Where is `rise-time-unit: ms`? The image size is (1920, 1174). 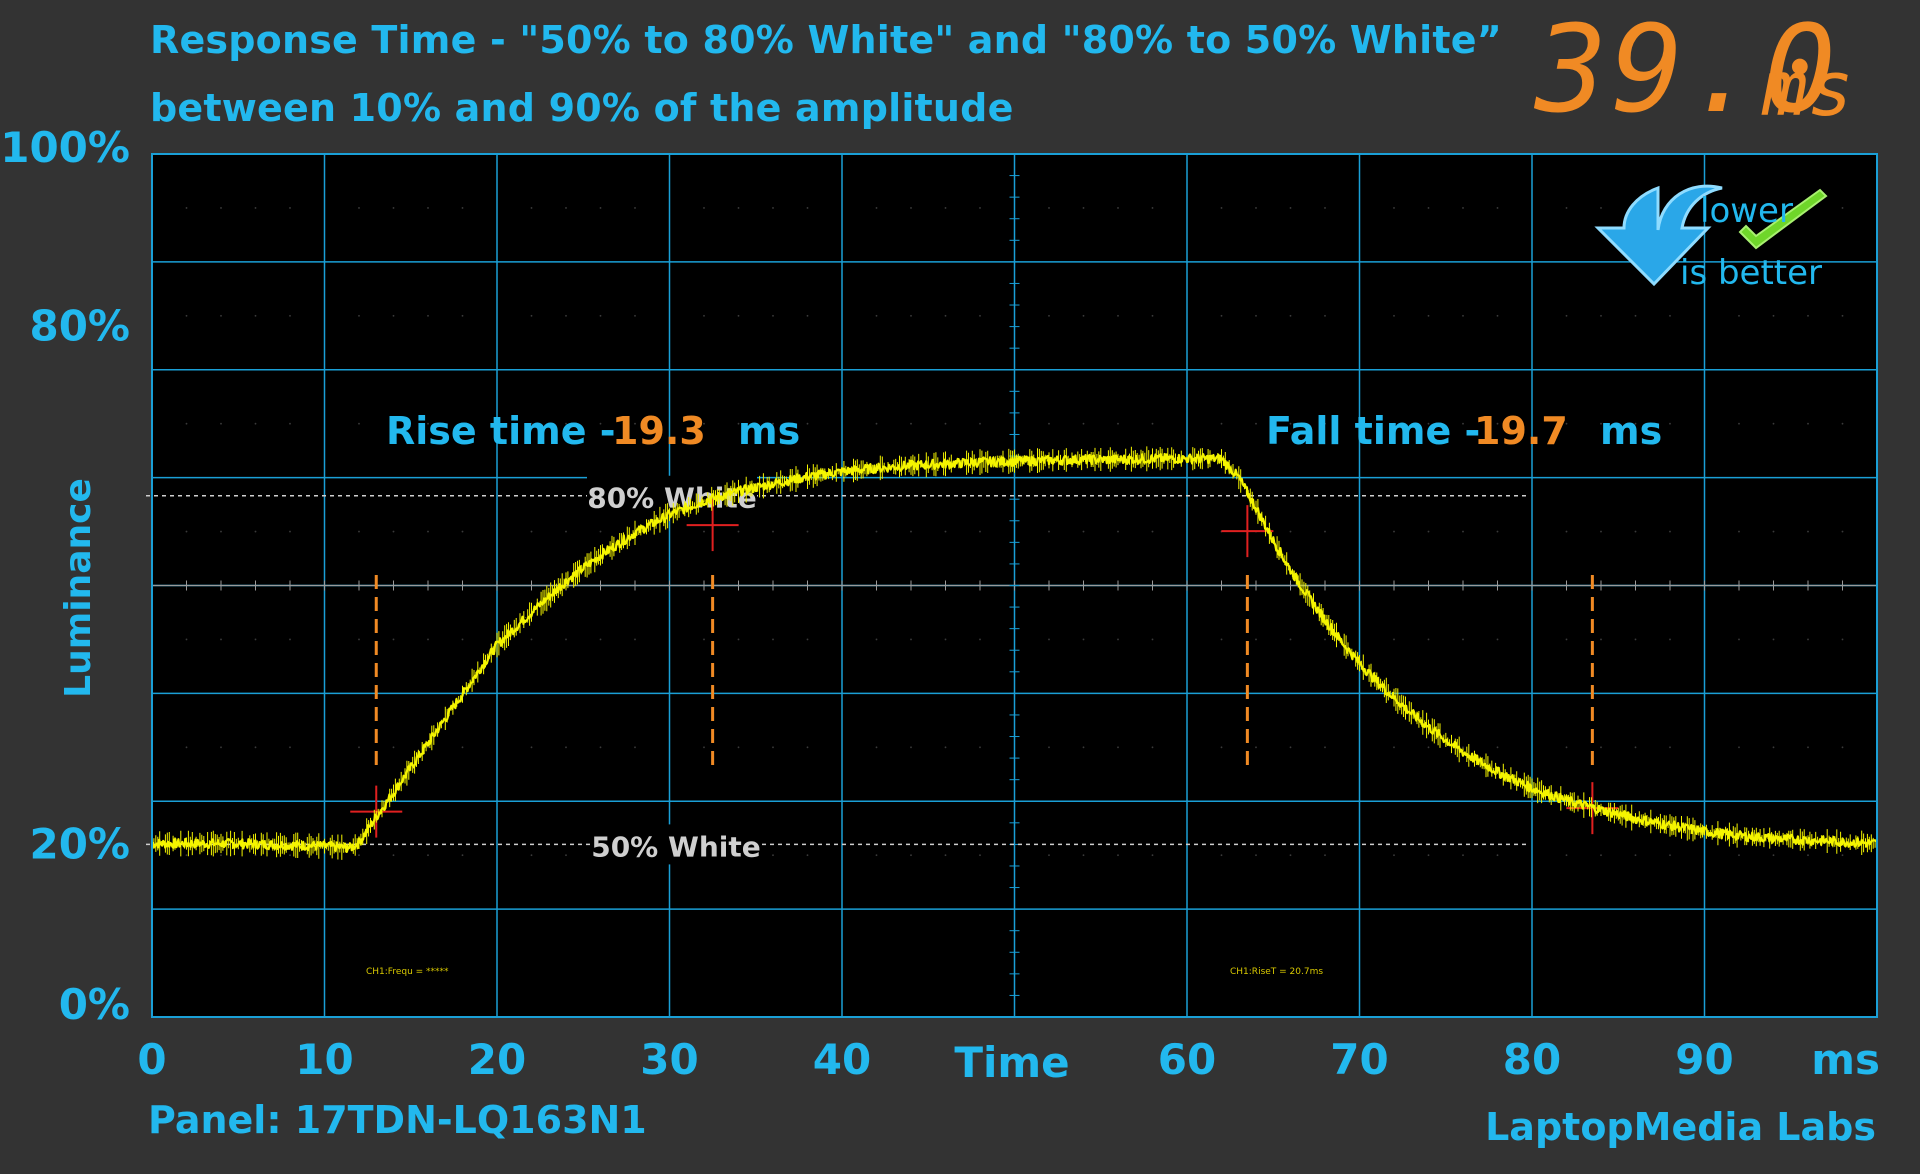 rise-time-unit: ms is located at coordinates (769, 431).